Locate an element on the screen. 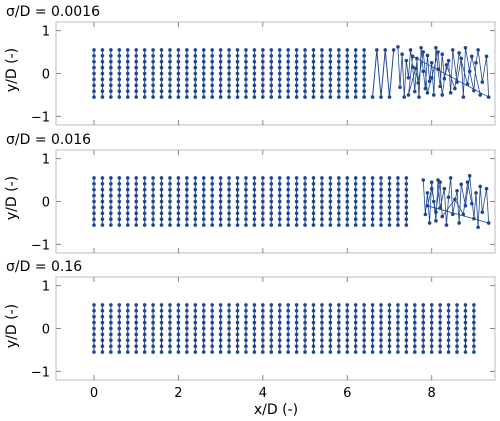 The image size is (500, 421). x-tick-label: 2 is located at coordinates (178, 393).